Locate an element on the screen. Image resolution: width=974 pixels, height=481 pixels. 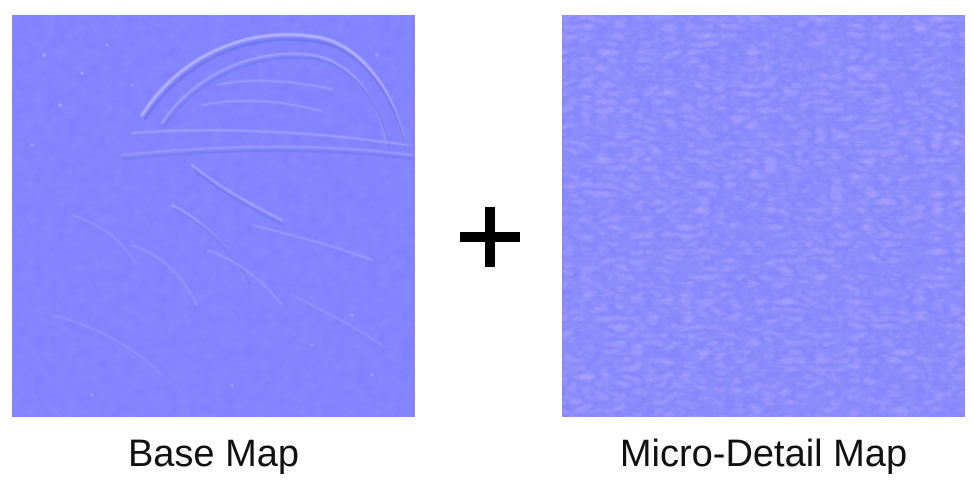
micro-detail-map-caption: Micro-Detail Map is located at coordinates (763, 454).